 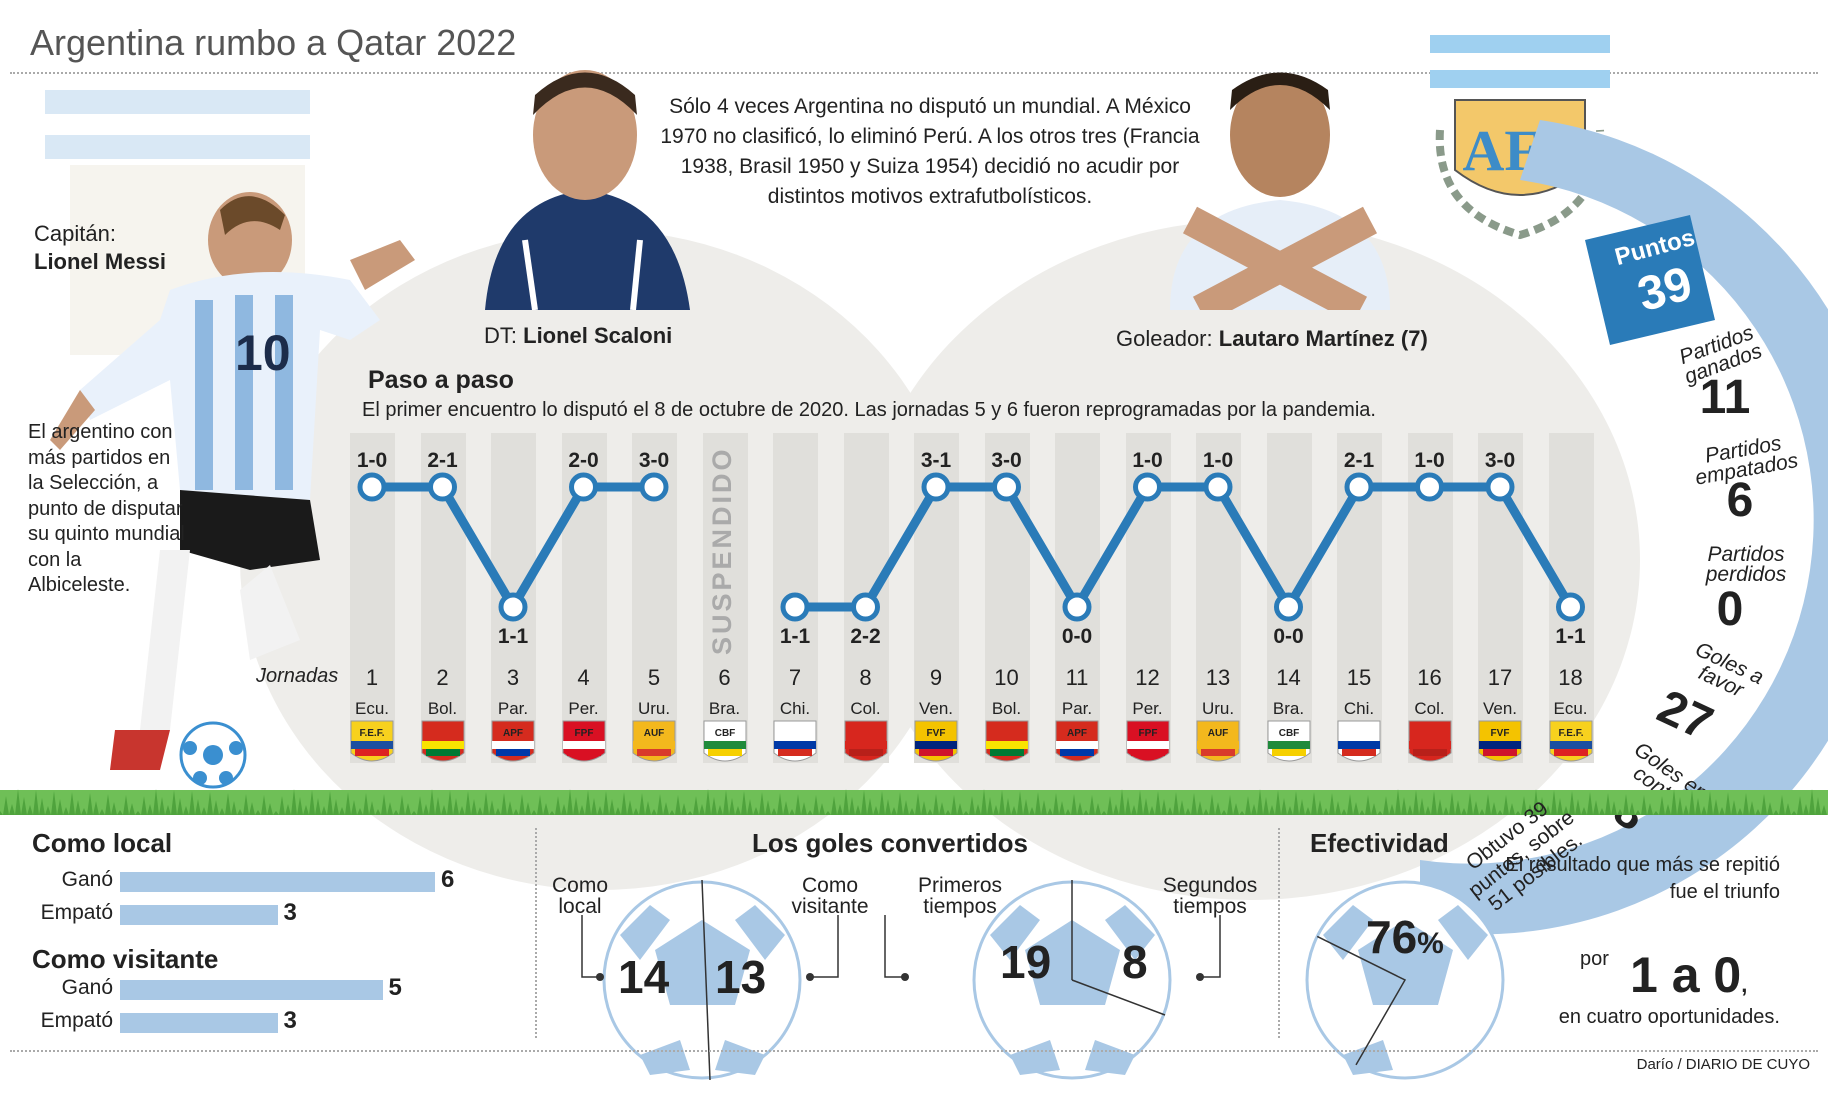 What do you see at coordinates (102, 843) in the screenshot?
I see `local-title: Como local` at bounding box center [102, 843].